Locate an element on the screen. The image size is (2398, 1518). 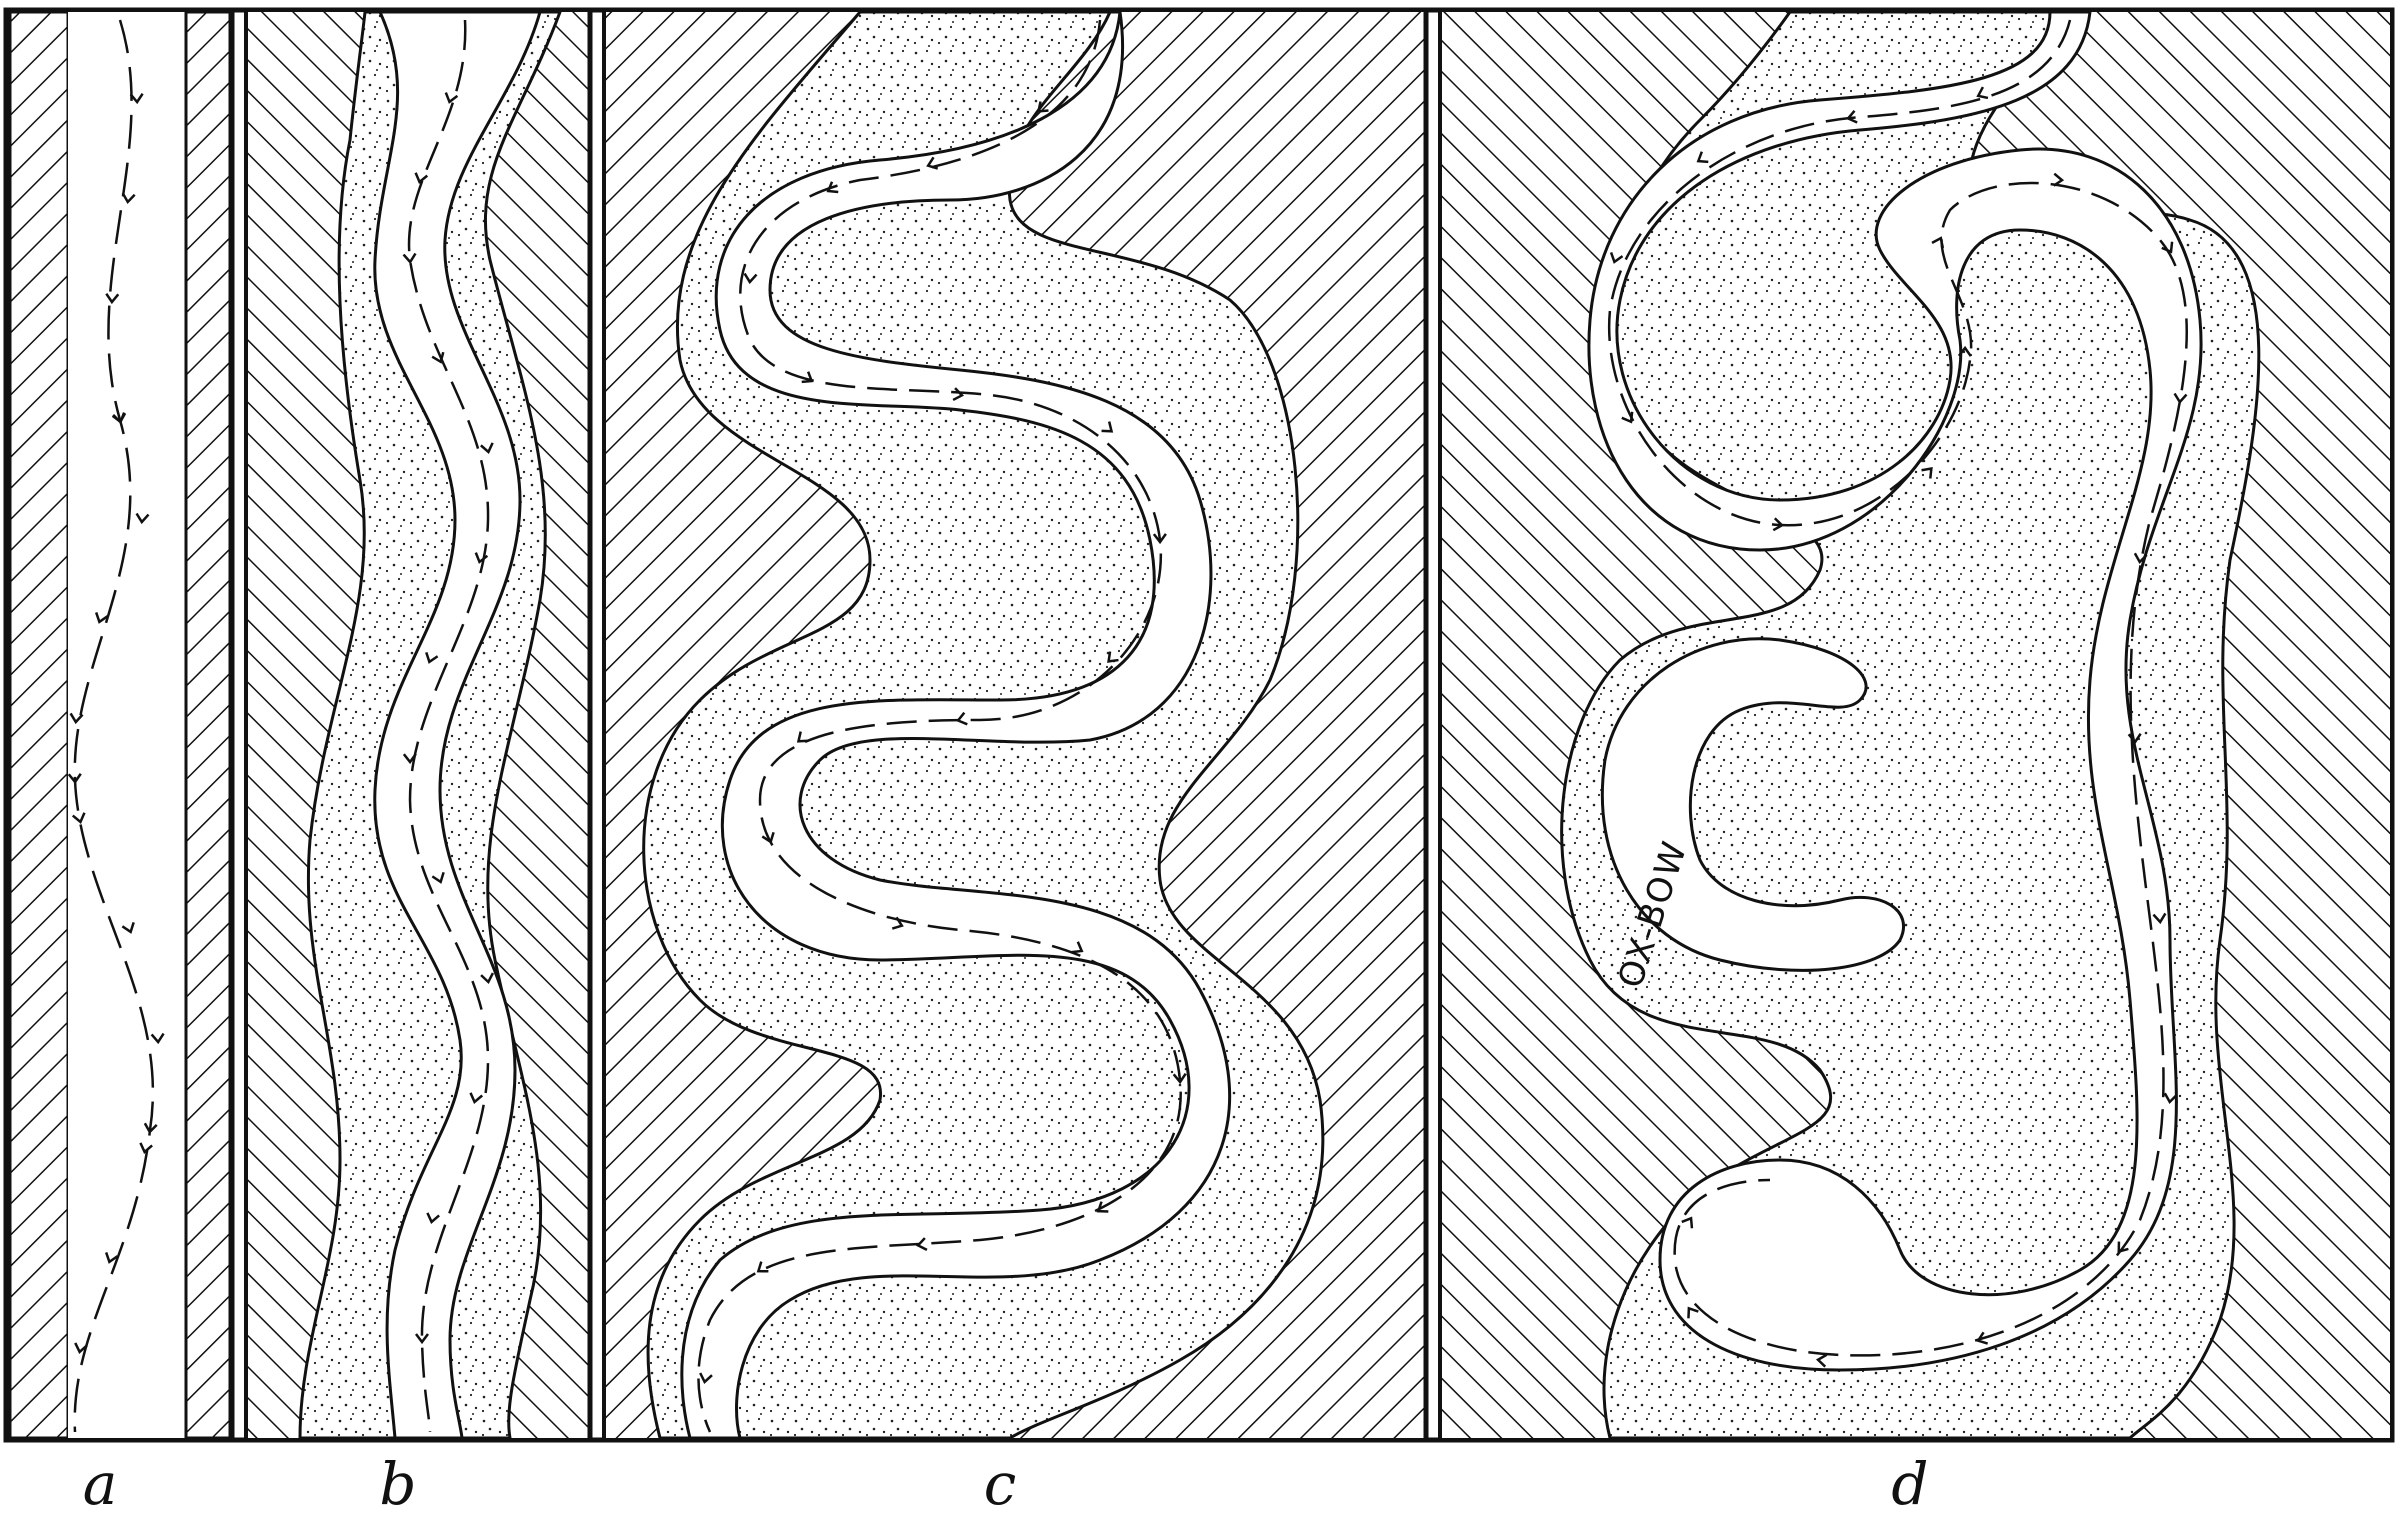
panel-a is located at coordinates (128, 725).